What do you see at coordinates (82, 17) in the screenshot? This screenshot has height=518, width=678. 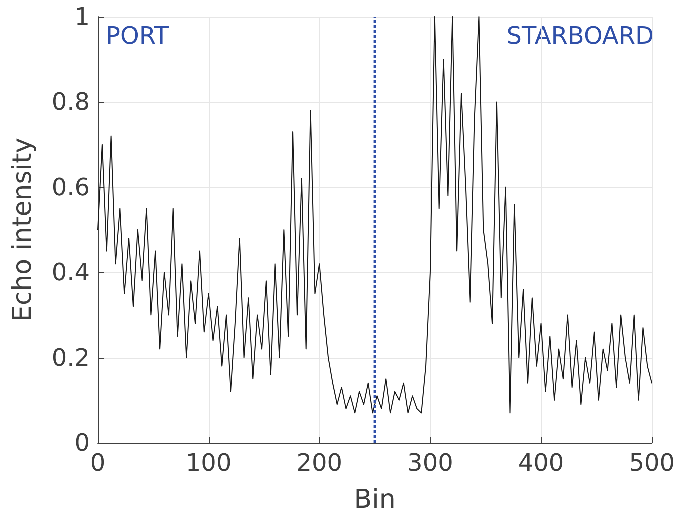 I see `y-tick-label: 1` at bounding box center [82, 17].